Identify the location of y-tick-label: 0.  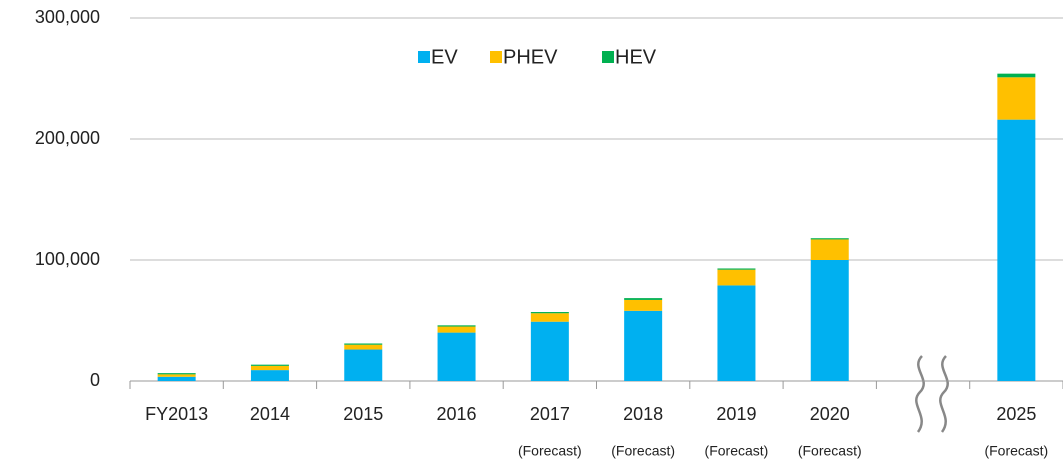
(95, 380).